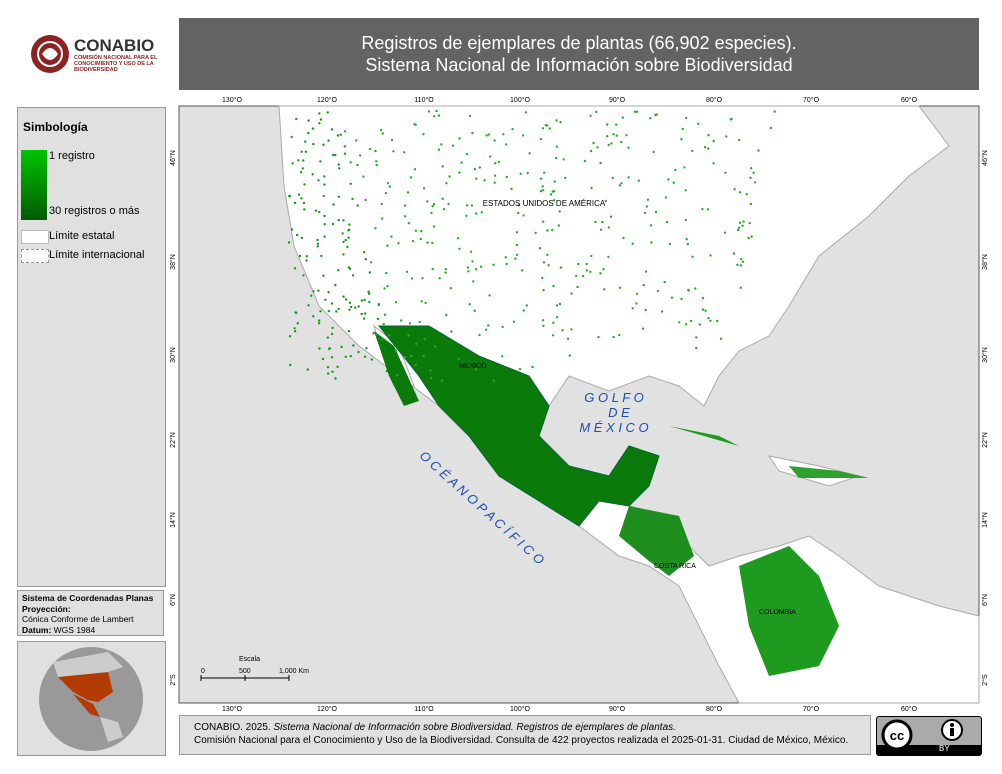 Image resolution: width=1002 pixels, height=774 pixels. Describe the element at coordinates (254, 668) in the screenshot. I see `scale: Escala 0 500 1,000 Km` at that location.